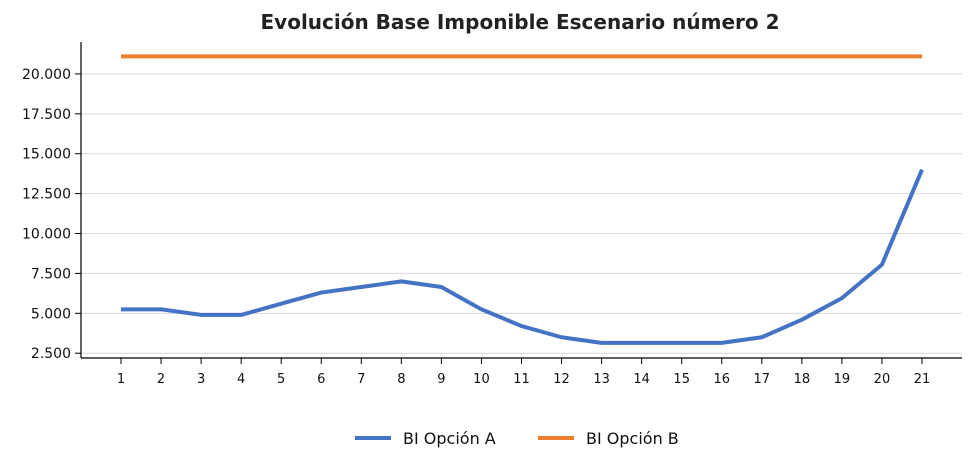 This screenshot has height=469, width=975. I want to click on y-tick-label: 20.000, so click(46, 75).